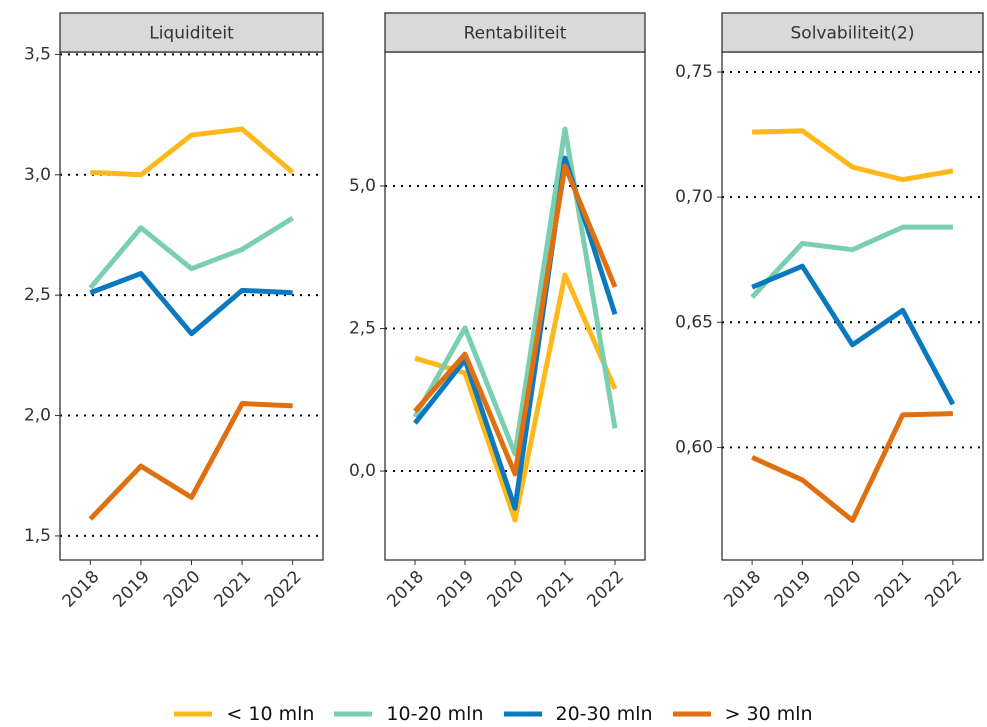 Image resolution: width=987 pixels, height=727 pixels. I want to click on y-tick-label: 5,0, so click(362, 186).